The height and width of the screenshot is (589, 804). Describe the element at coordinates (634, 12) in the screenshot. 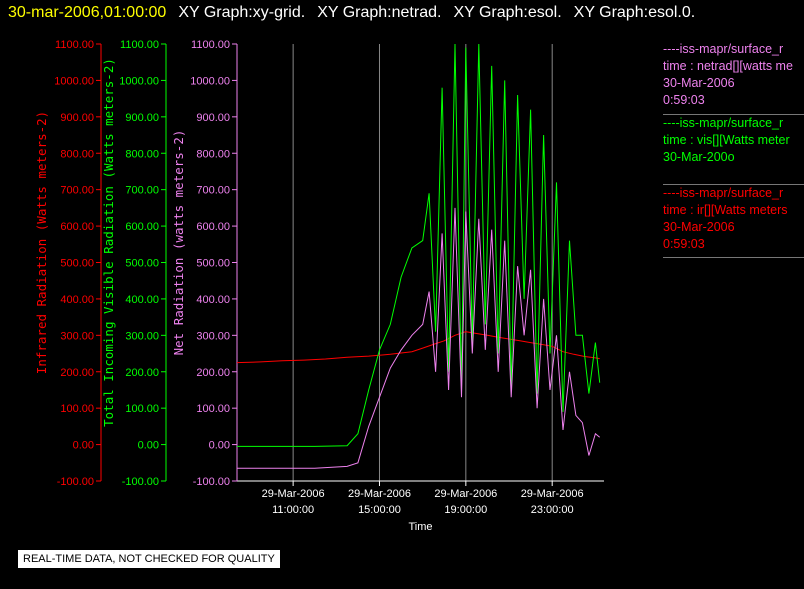

I see `graph-title-4: XY Graph:esol.0.` at that location.